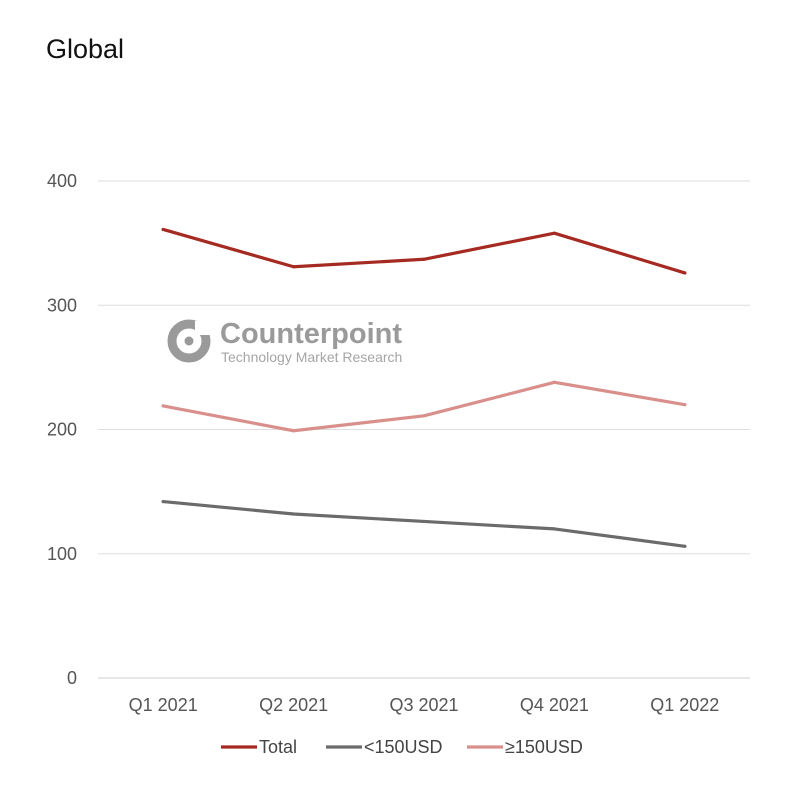 The width and height of the screenshot is (790, 808). I want to click on y-axis-ticks: 0 100 200 300 400, so click(62, 429).